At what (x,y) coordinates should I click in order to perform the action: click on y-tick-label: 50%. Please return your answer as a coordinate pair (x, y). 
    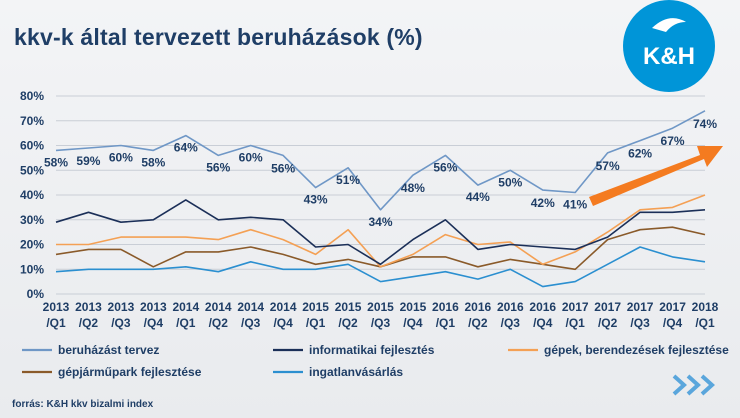
    Looking at the image, I should click on (32, 170).